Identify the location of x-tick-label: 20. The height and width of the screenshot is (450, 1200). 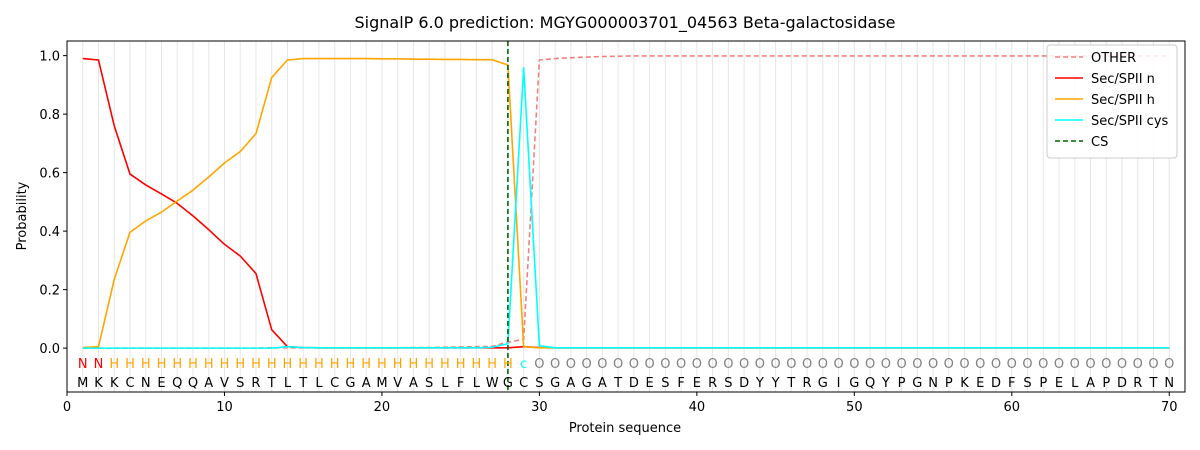
(382, 407).